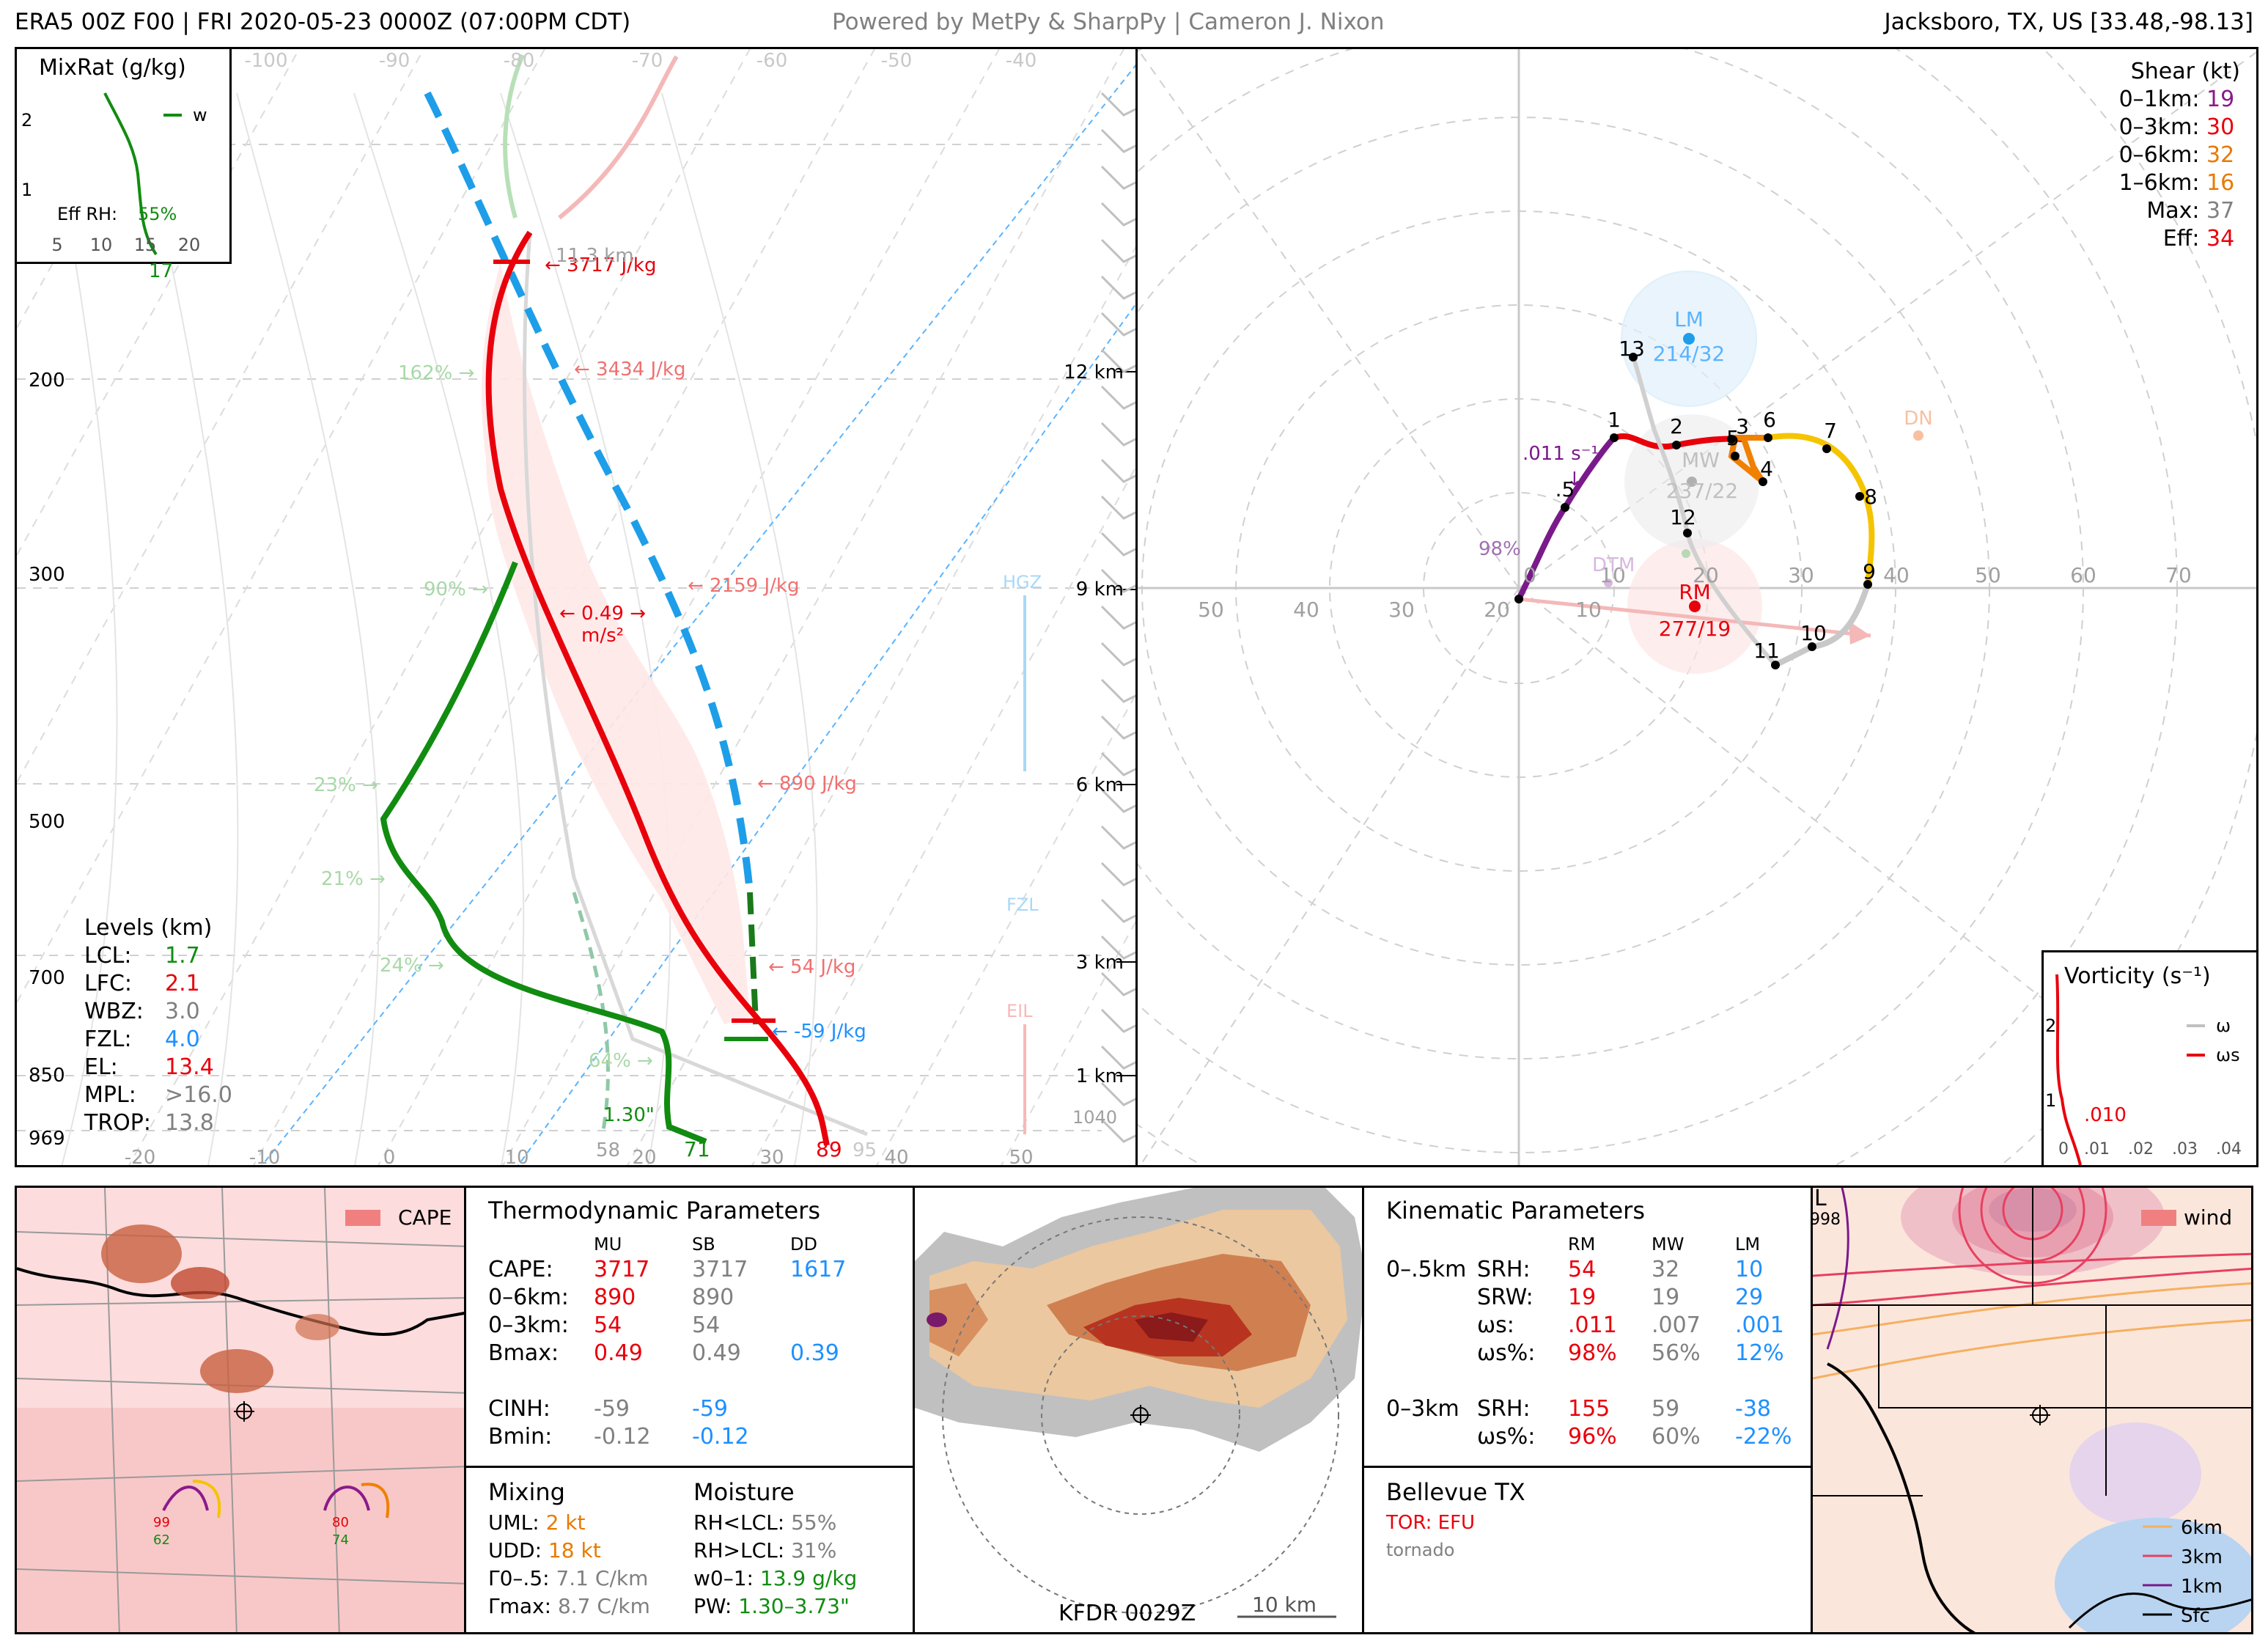 This screenshot has width=2268, height=1649. What do you see at coordinates (2069, 22) in the screenshot?
I see `header-right: Jacksboro, TX, US [33.48,-98.13]` at bounding box center [2069, 22].